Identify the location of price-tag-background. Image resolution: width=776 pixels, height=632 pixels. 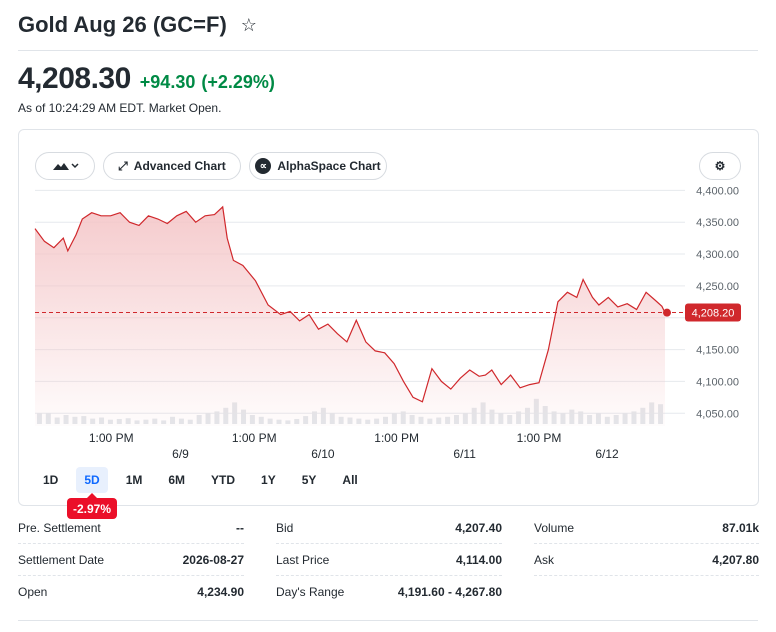
(713, 312).